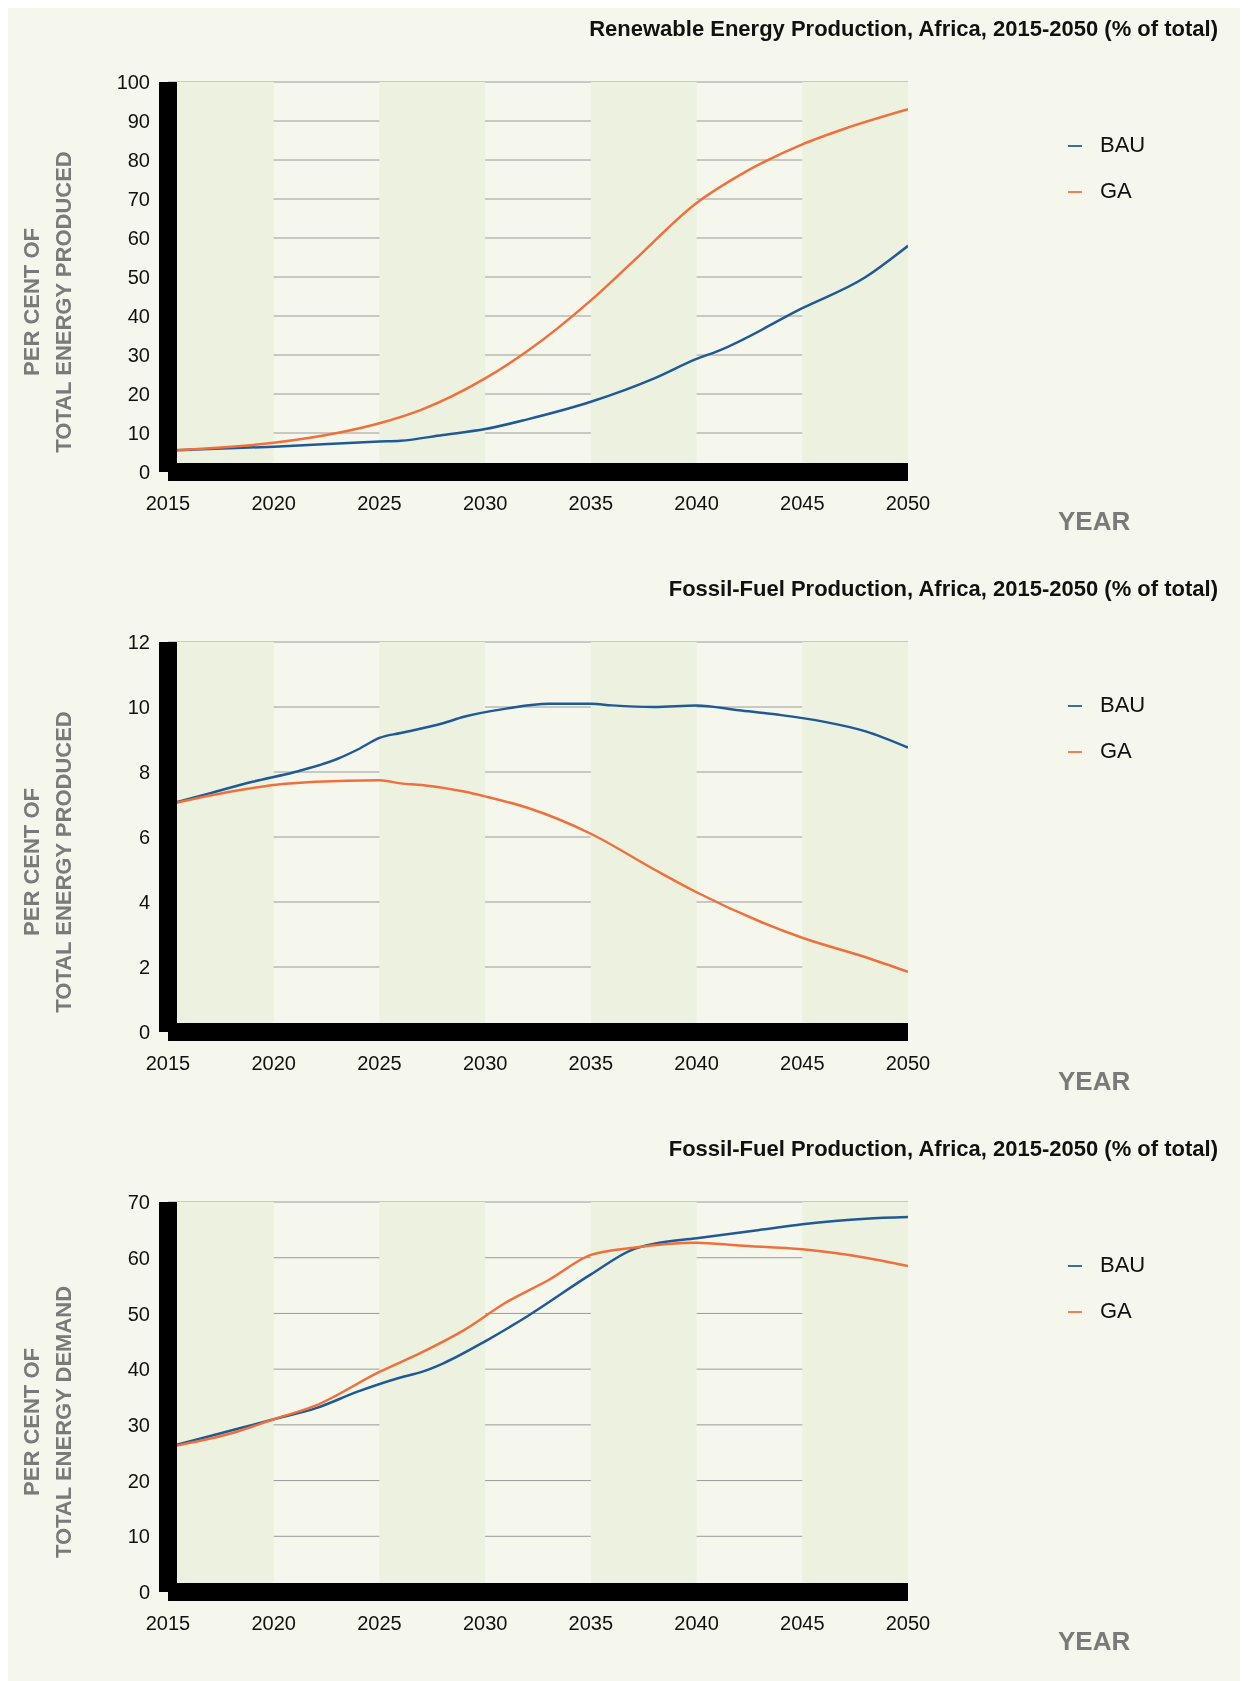 Image resolution: width=1248 pixels, height=1681 pixels. What do you see at coordinates (138, 121) in the screenshot?
I see `y-tick-label: 90` at bounding box center [138, 121].